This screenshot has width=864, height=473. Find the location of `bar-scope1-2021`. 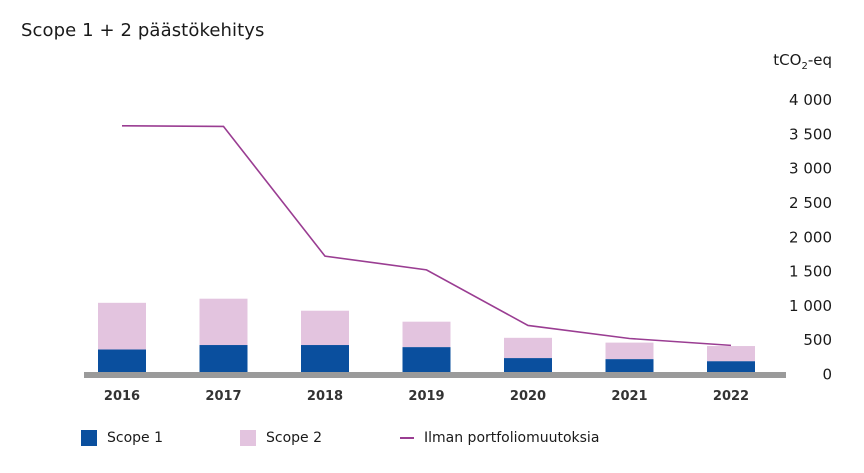

bar-scope1-2021 is located at coordinates (629, 366).